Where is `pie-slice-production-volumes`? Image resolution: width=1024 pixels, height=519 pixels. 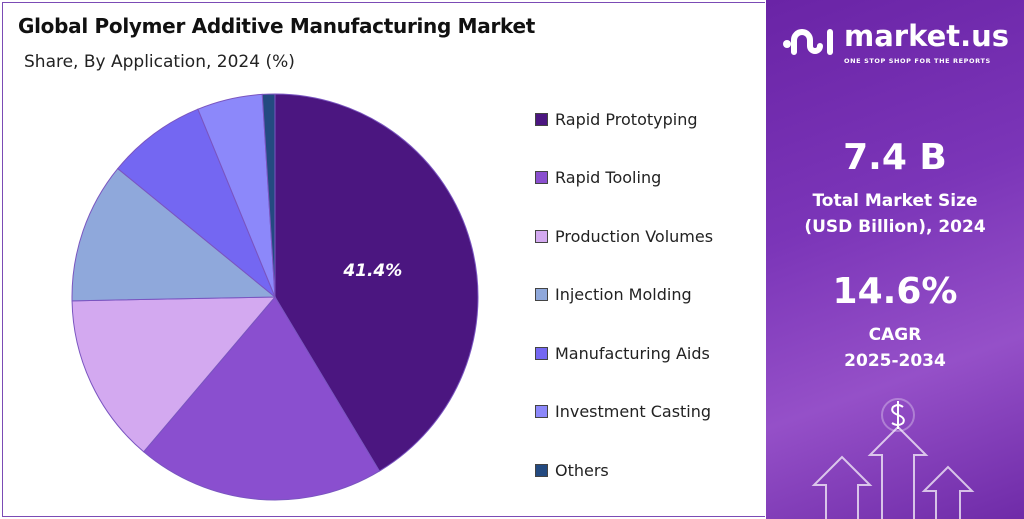 pie-slice-production-volumes is located at coordinates (174, 374).